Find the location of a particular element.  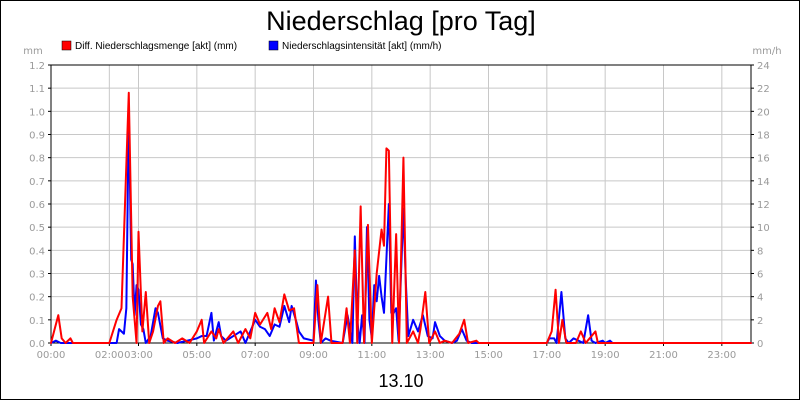

y-right-tick-label: 6 is located at coordinates (760, 275).